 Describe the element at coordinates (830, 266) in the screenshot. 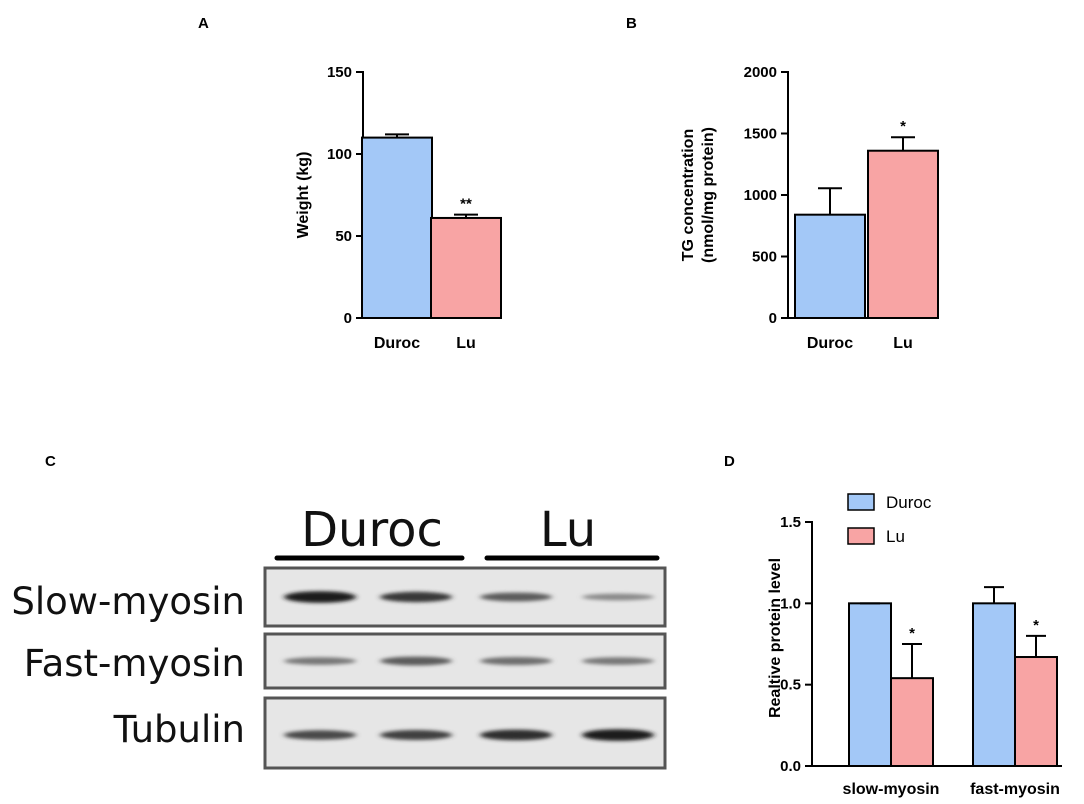

I see `panel-b-bar-duroc` at that location.